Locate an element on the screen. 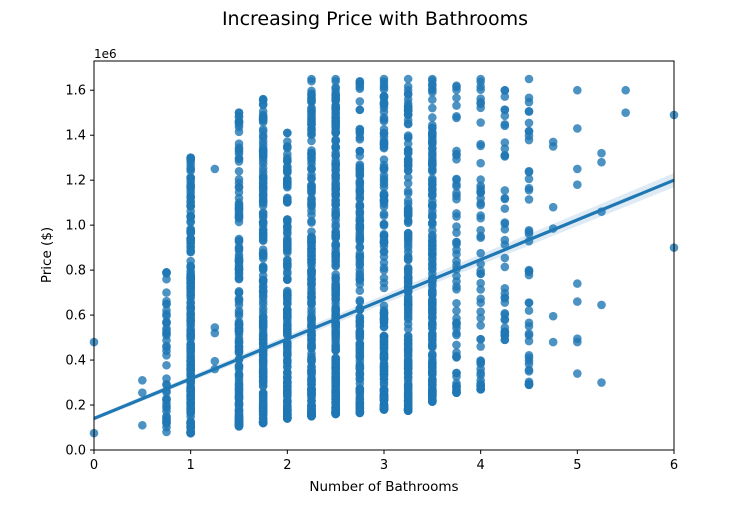 The height and width of the screenshot is (514, 748). y-axis-label: Price ($) is located at coordinates (47, 255).